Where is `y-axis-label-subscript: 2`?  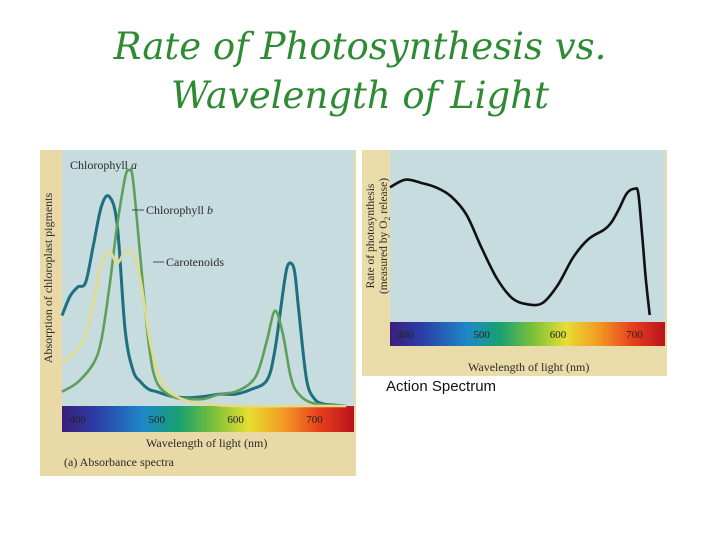
y-axis-label-subscript: 2 is located at coordinates (387, 219).